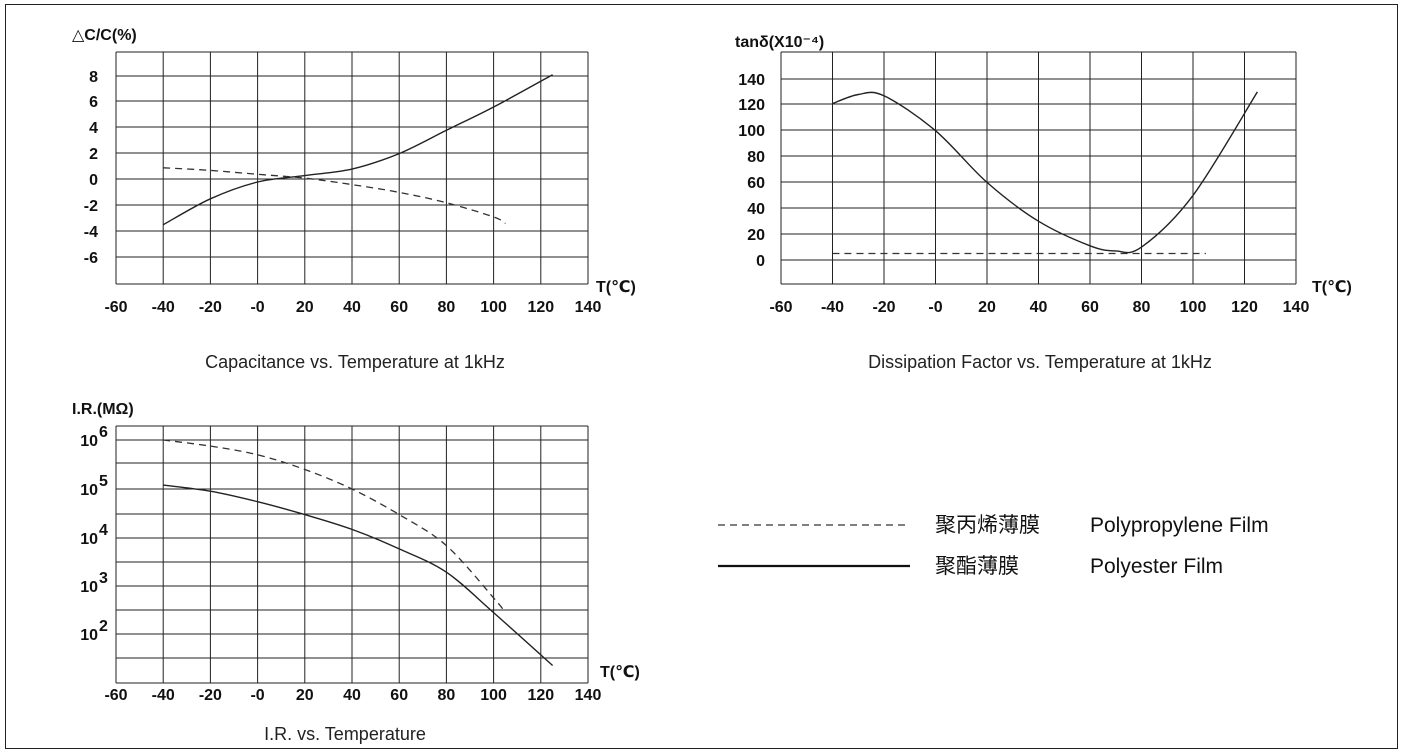  I want to click on chart-caption: Capacitance vs. Temperature at 1kHz, so click(355, 362).